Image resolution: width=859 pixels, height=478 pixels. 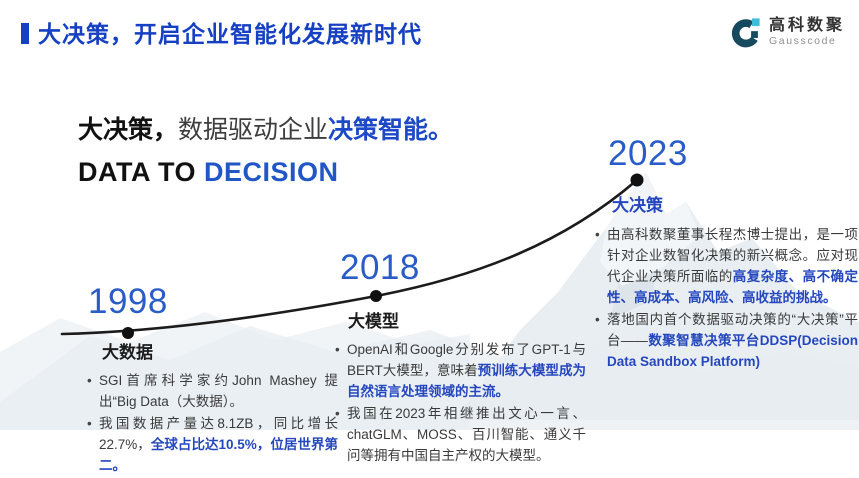 I want to click on bullet-text: SGI首席科学家约John Mashey 提出“Big Data（大数据）。, so click(x=218, y=391).